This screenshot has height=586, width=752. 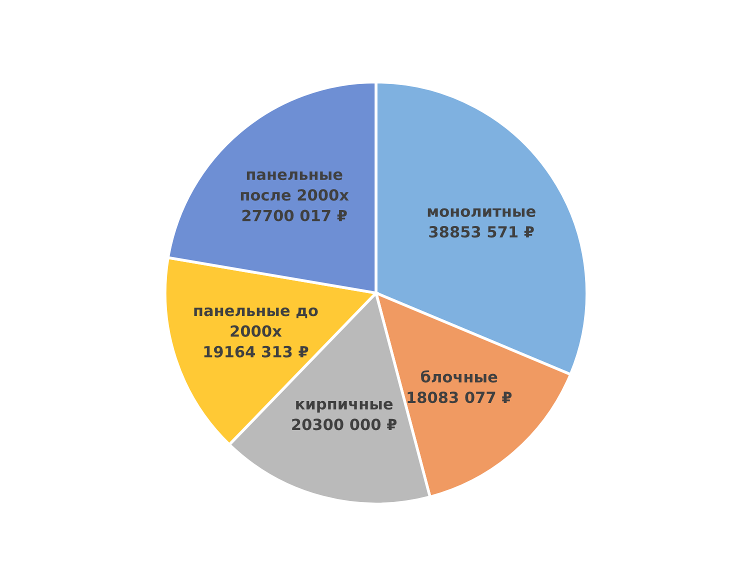 I want to click on slice-label: панельные до 2000х, so click(x=256, y=322).